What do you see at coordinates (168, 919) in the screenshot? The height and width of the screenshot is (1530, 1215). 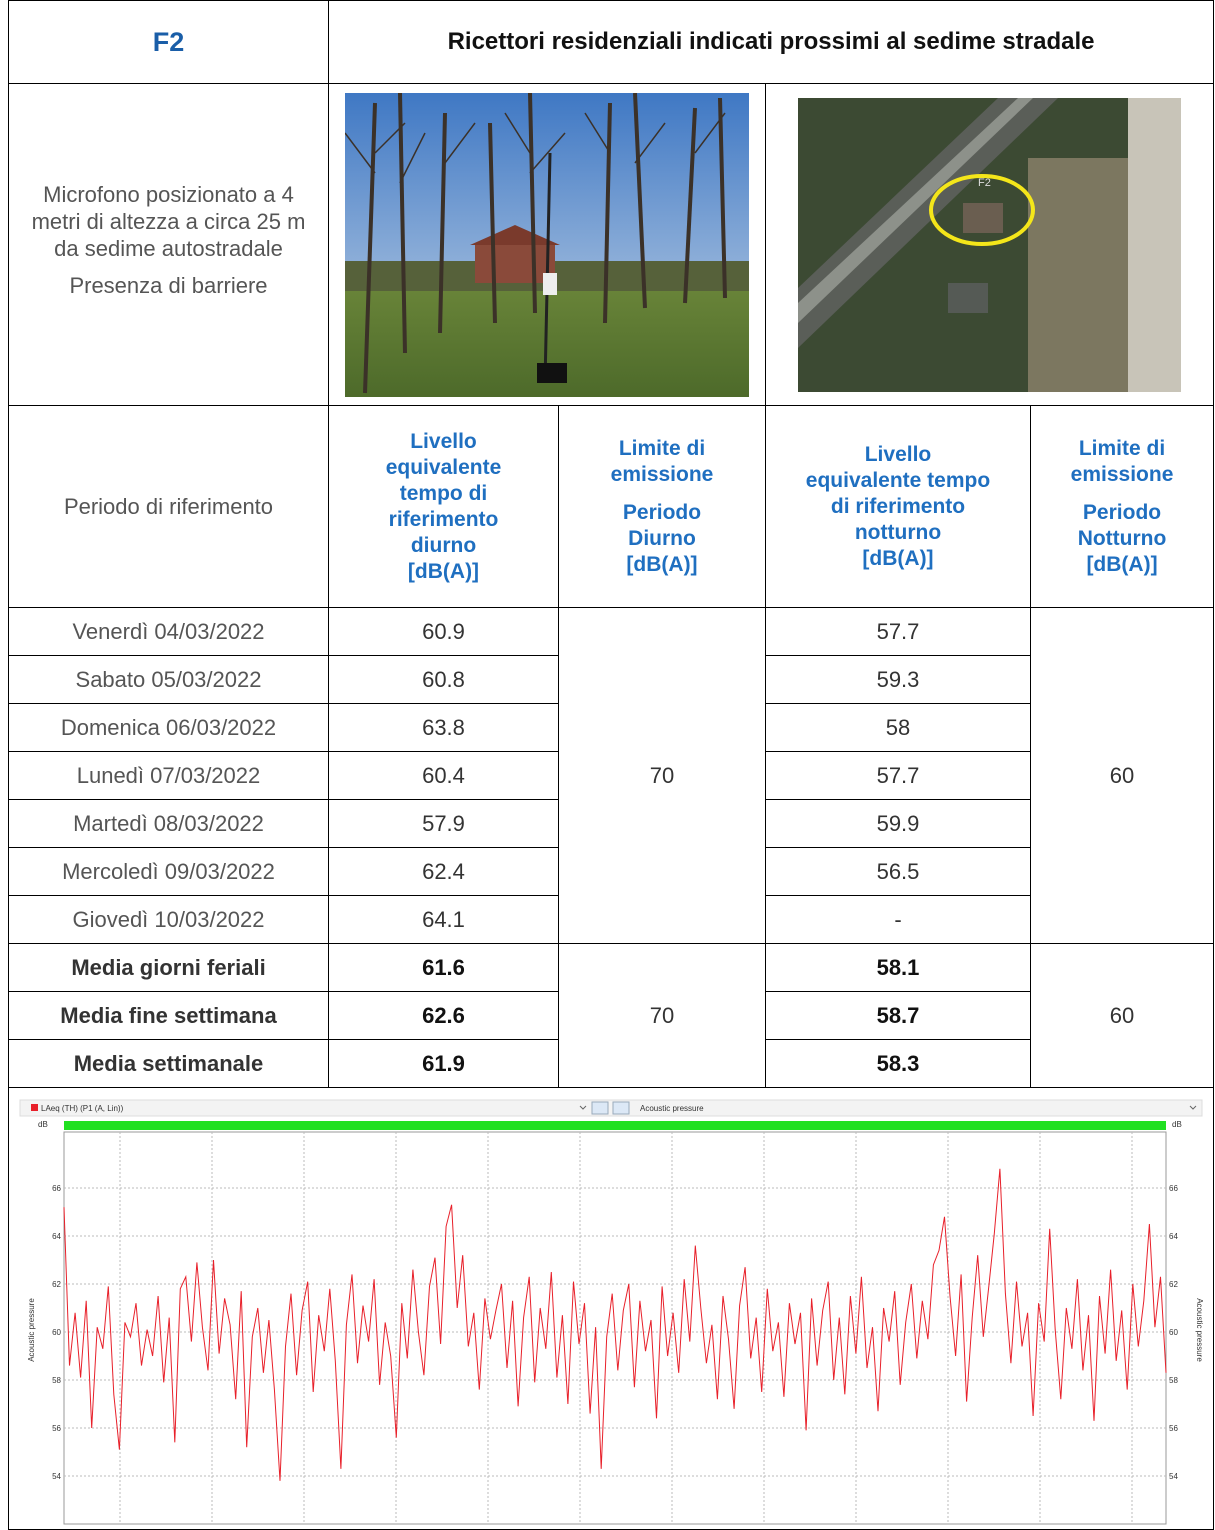 I see `period: Giovedì 10/03/2022` at bounding box center [168, 919].